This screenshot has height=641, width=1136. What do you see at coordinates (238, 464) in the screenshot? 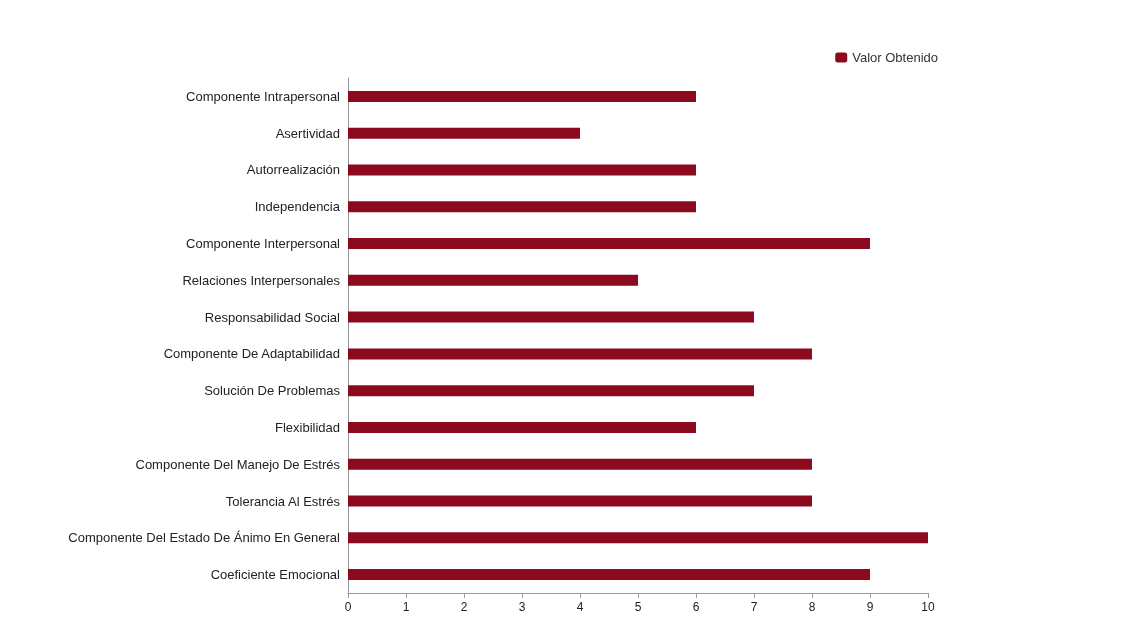
I see `y-tick-label: Componente Del Manejo De Estrés` at bounding box center [238, 464].